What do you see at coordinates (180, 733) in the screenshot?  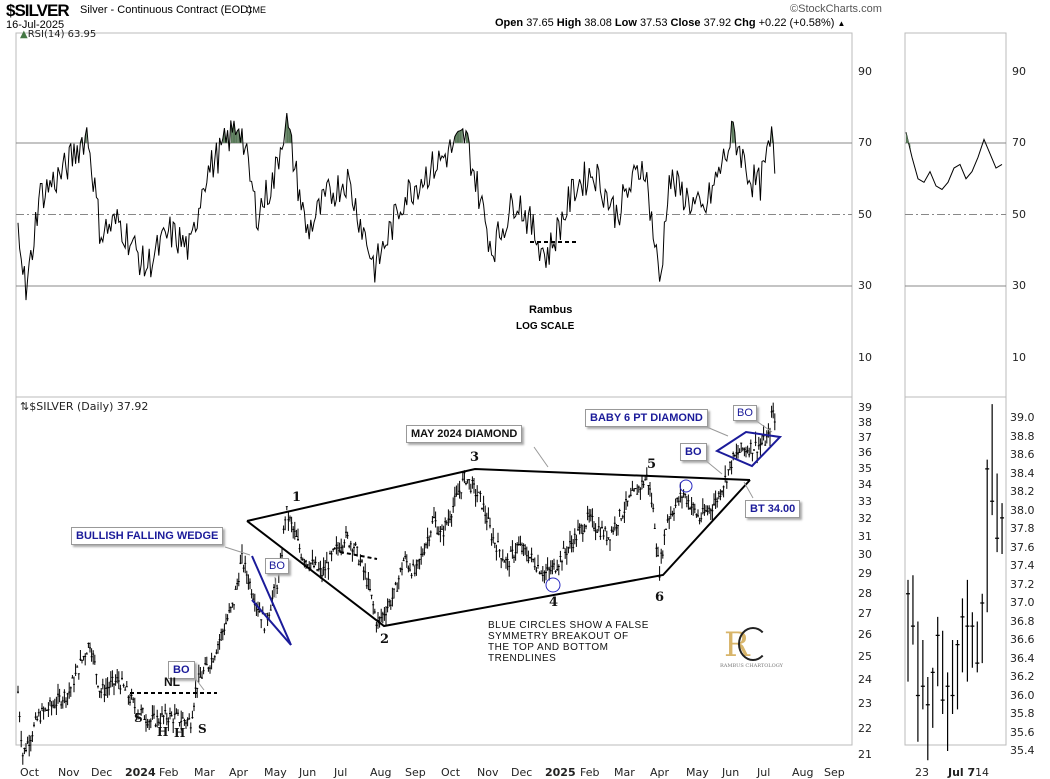 I see `head-label: H` at bounding box center [180, 733].